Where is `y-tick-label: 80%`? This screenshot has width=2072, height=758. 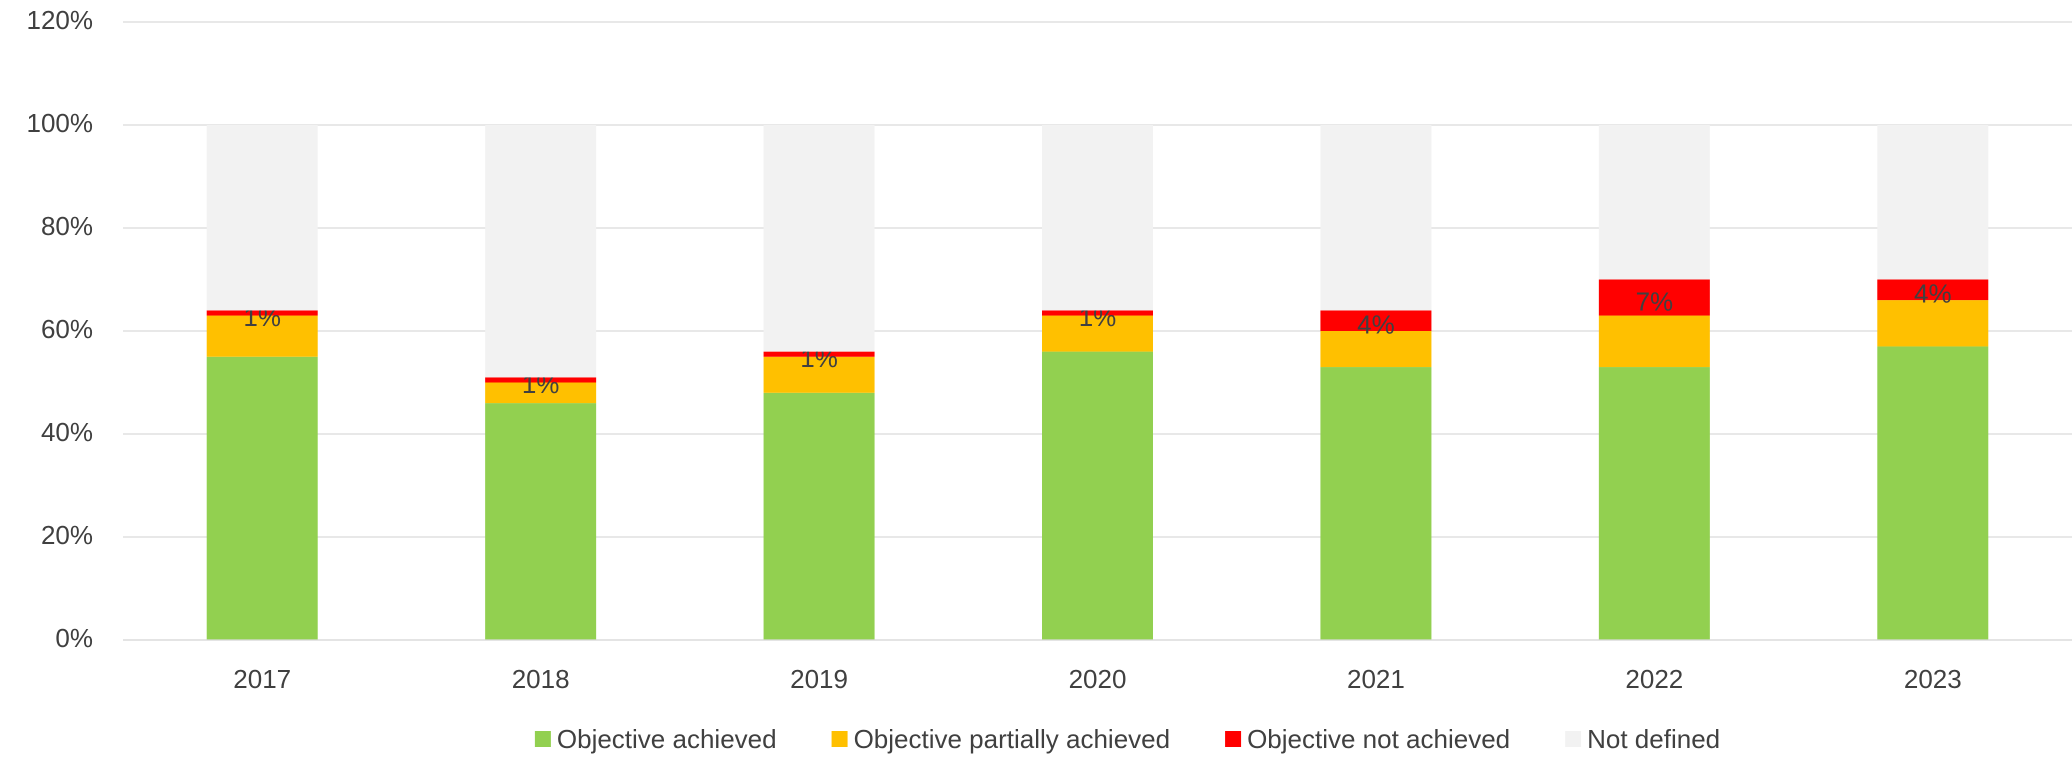 y-tick-label: 80% is located at coordinates (67, 226).